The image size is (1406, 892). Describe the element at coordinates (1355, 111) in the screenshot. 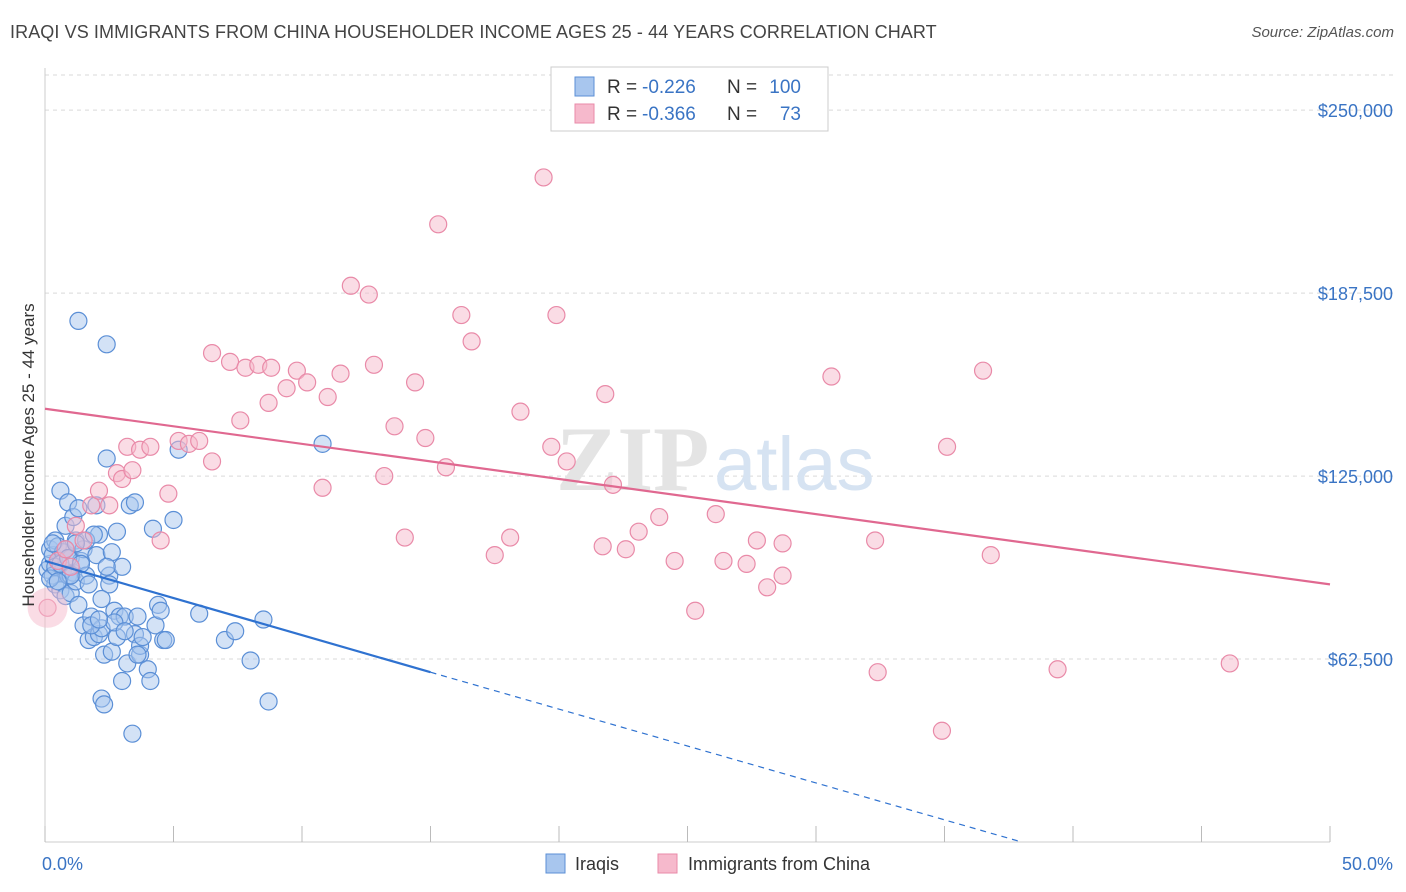

I see `y-tick-label: $250,000` at that location.